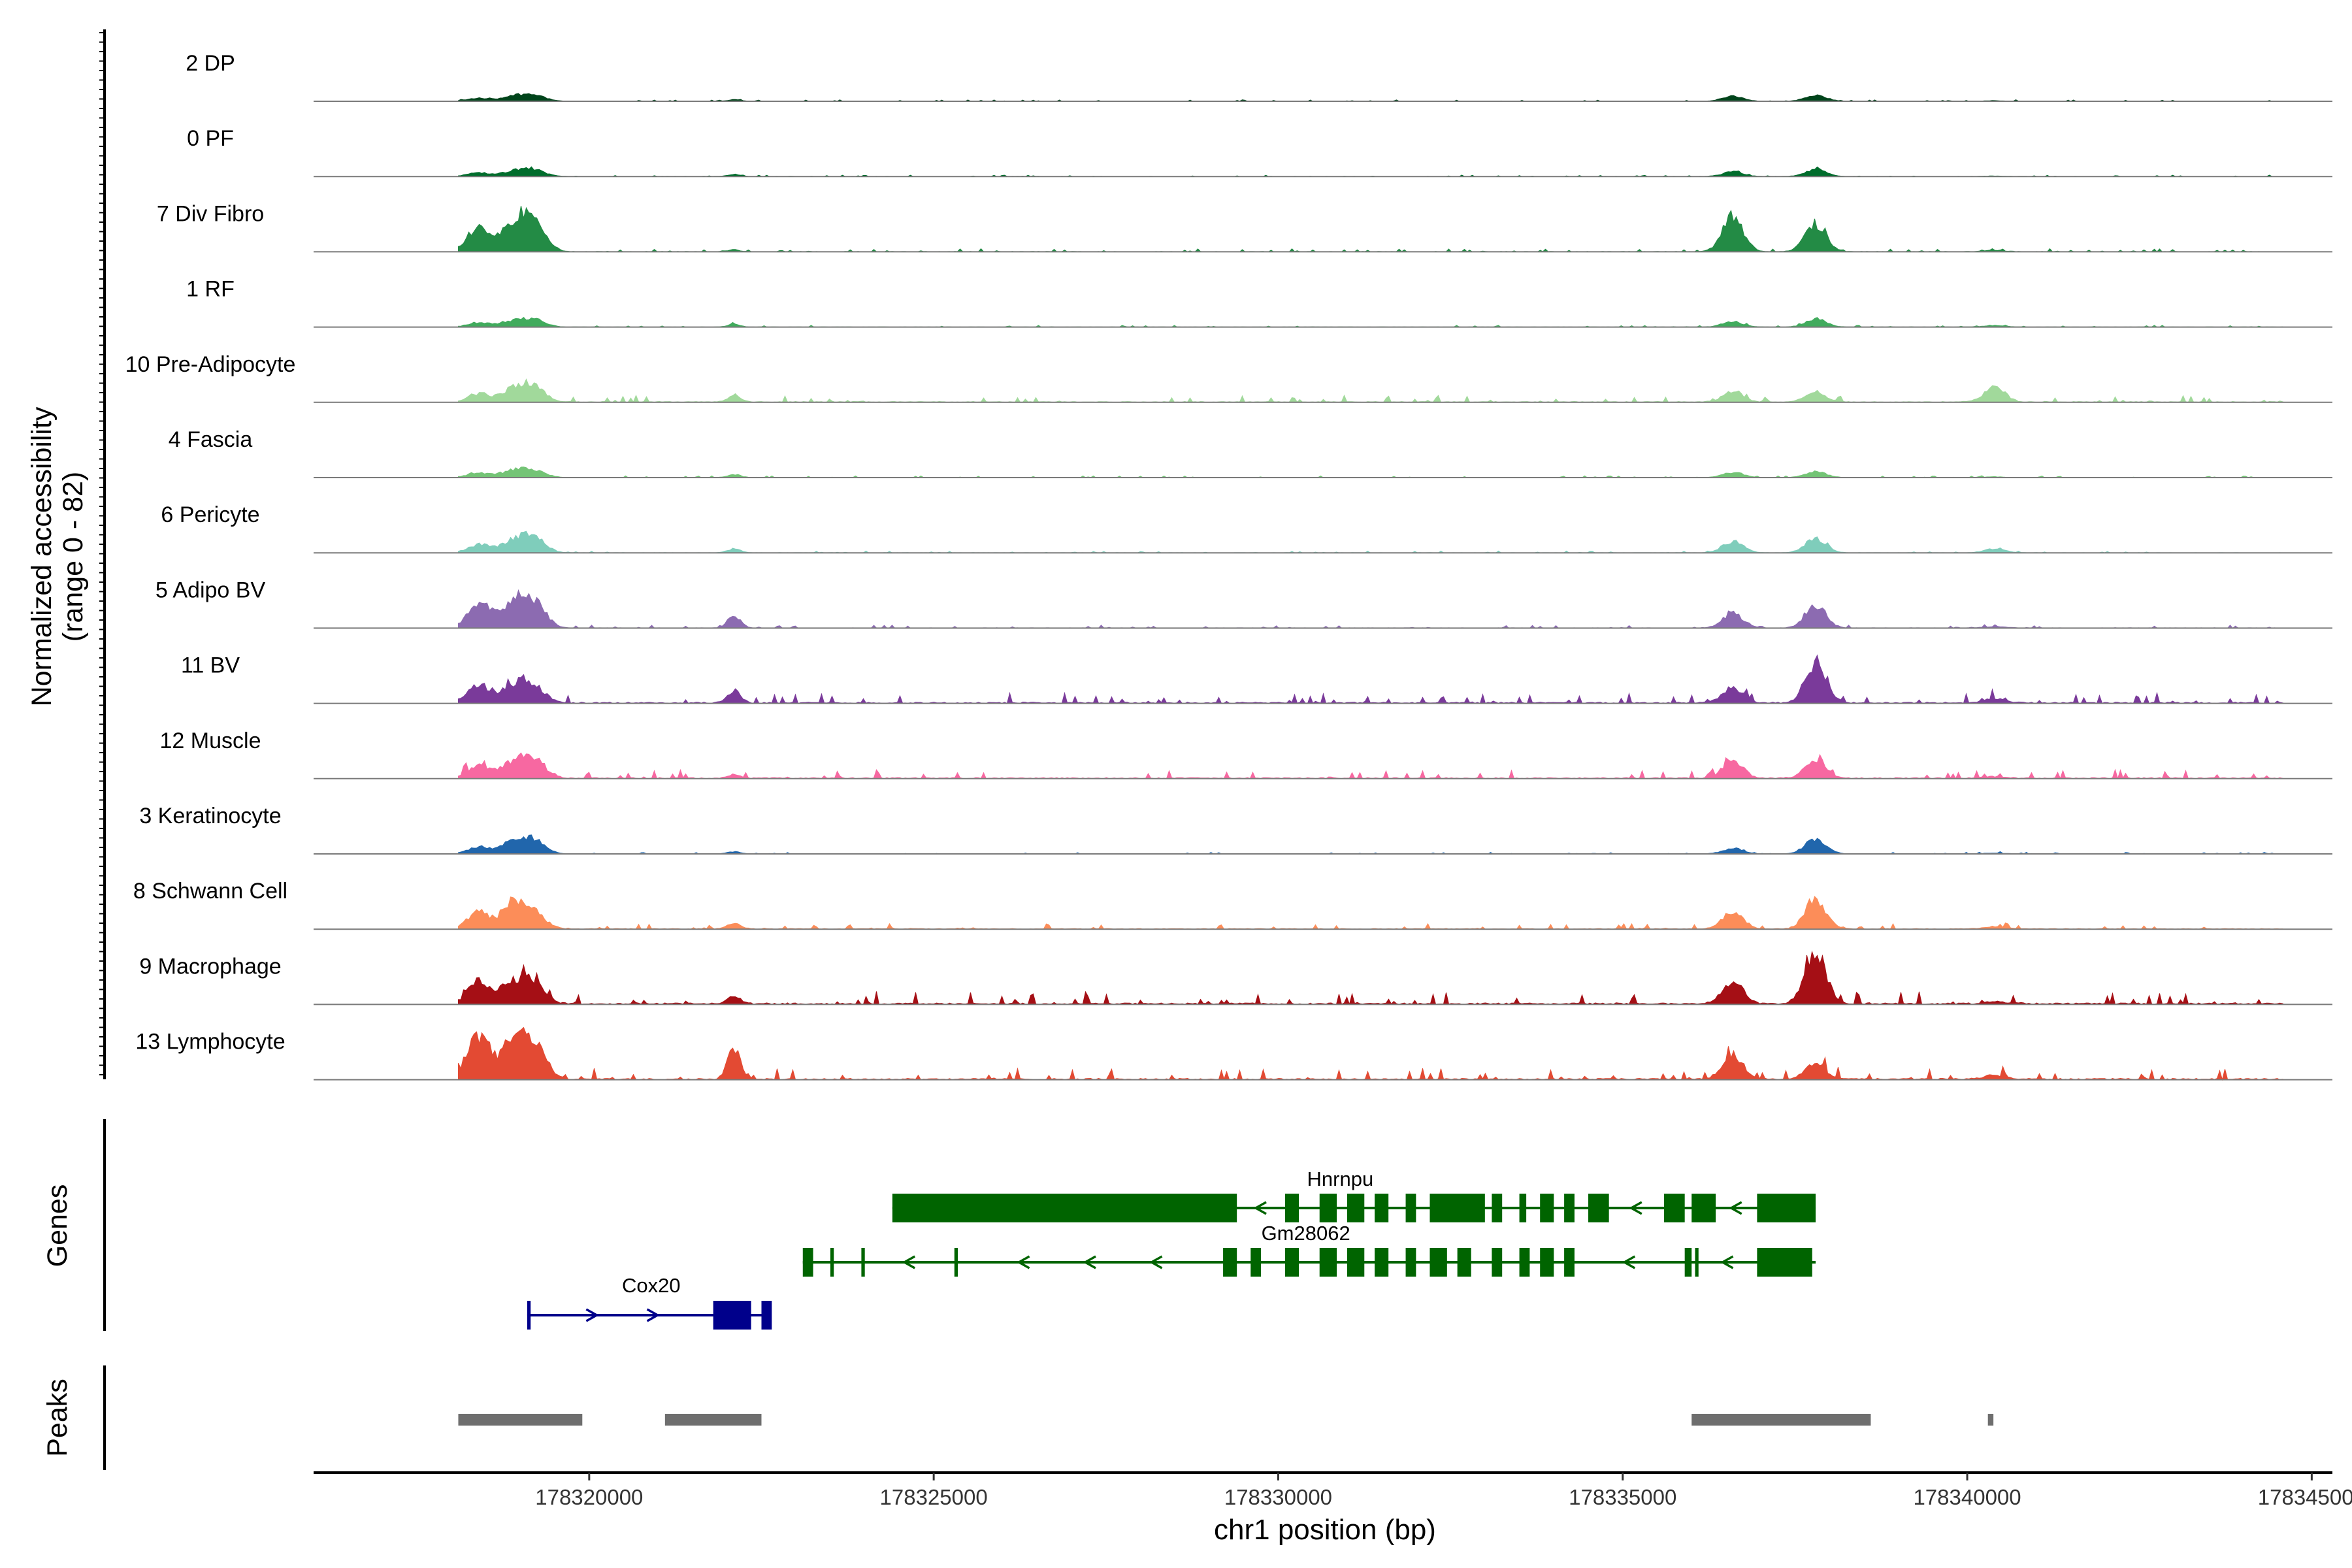 The width and height of the screenshot is (2352, 1568). What do you see at coordinates (73, 557) in the screenshot?
I see `y-axis-subtitle: (range 0 - 82)` at bounding box center [73, 557].